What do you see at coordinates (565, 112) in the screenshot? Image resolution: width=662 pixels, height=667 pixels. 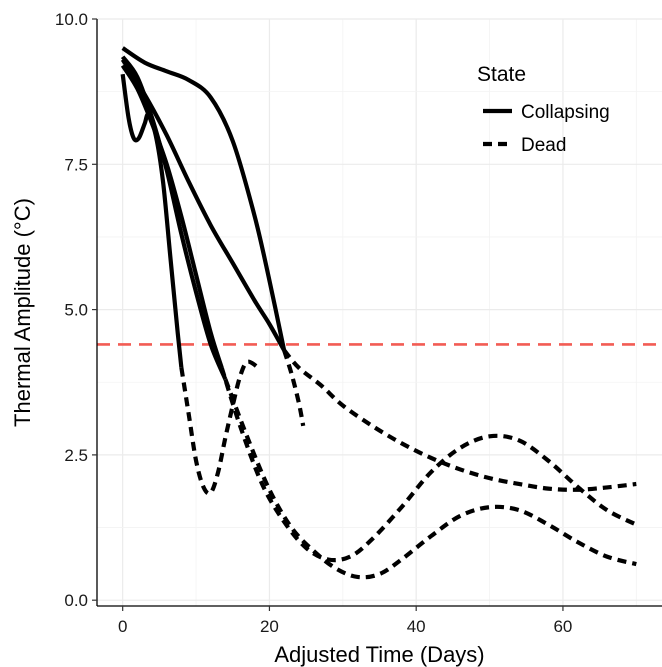 I see `legend-label-collapsing: Collapsing` at bounding box center [565, 112].